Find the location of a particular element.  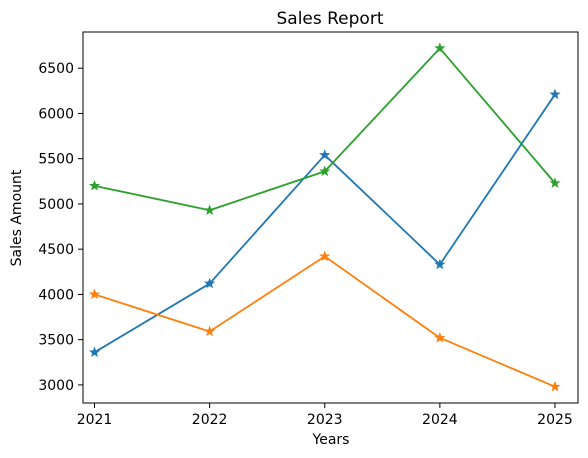

y-axis-label: Sales Amount is located at coordinates (17, 217).